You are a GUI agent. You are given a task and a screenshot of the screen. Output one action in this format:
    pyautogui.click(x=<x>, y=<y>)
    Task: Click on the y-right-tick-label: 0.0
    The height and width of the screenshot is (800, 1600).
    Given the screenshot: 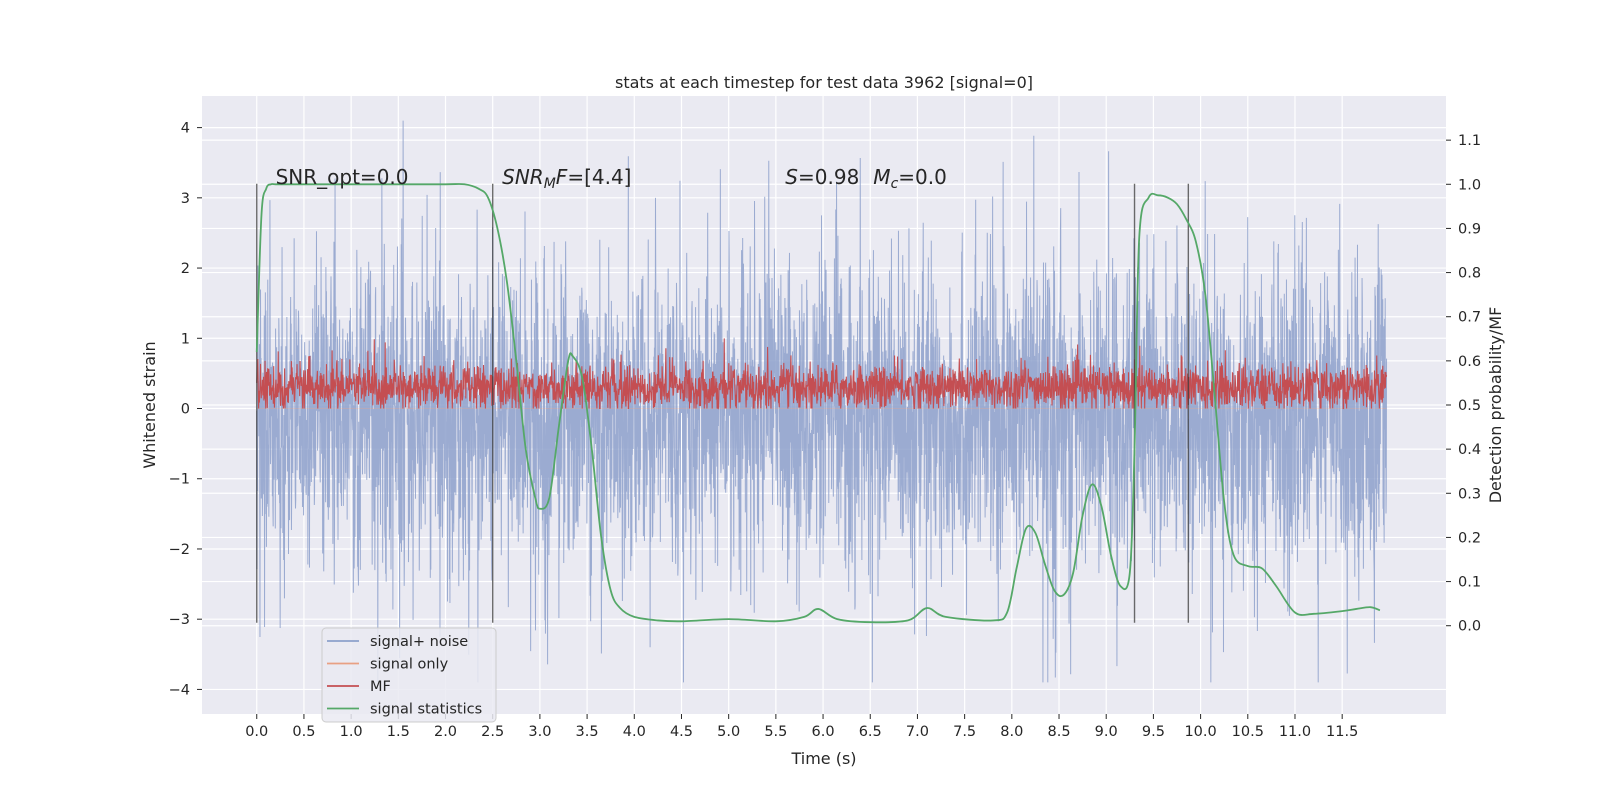 What is the action you would take?
    pyautogui.click(x=1469, y=627)
    